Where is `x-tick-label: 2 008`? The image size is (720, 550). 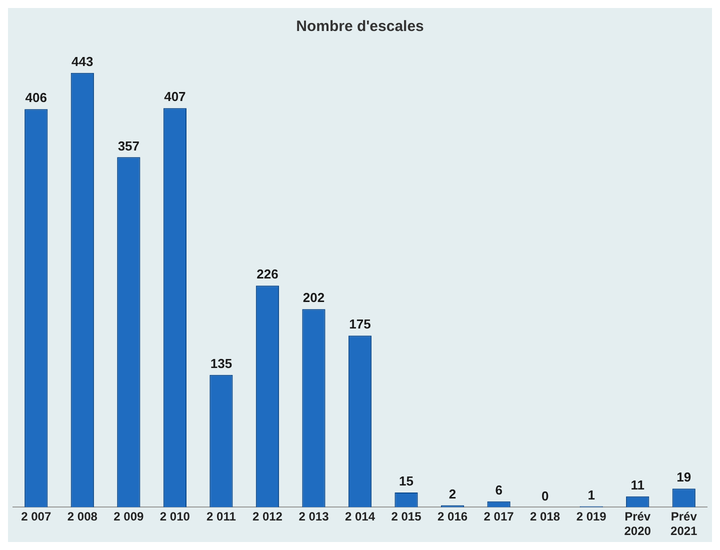 x-tick-label: 2 008 is located at coordinates (82, 517).